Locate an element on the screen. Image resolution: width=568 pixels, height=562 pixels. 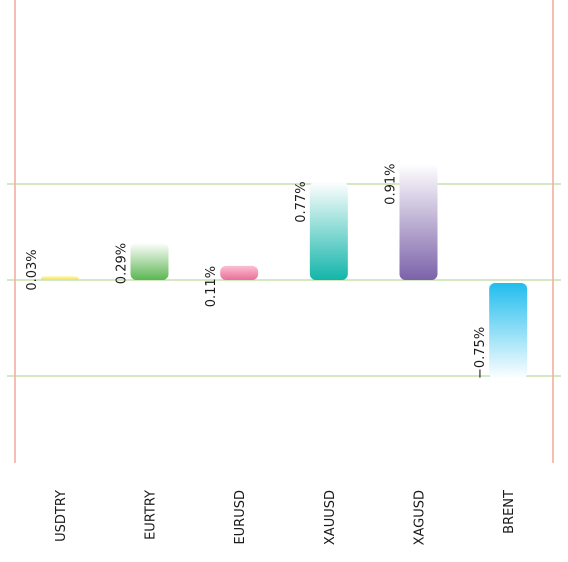
x-tick-eurusd: EURUSD is located at coordinates (240, 517).